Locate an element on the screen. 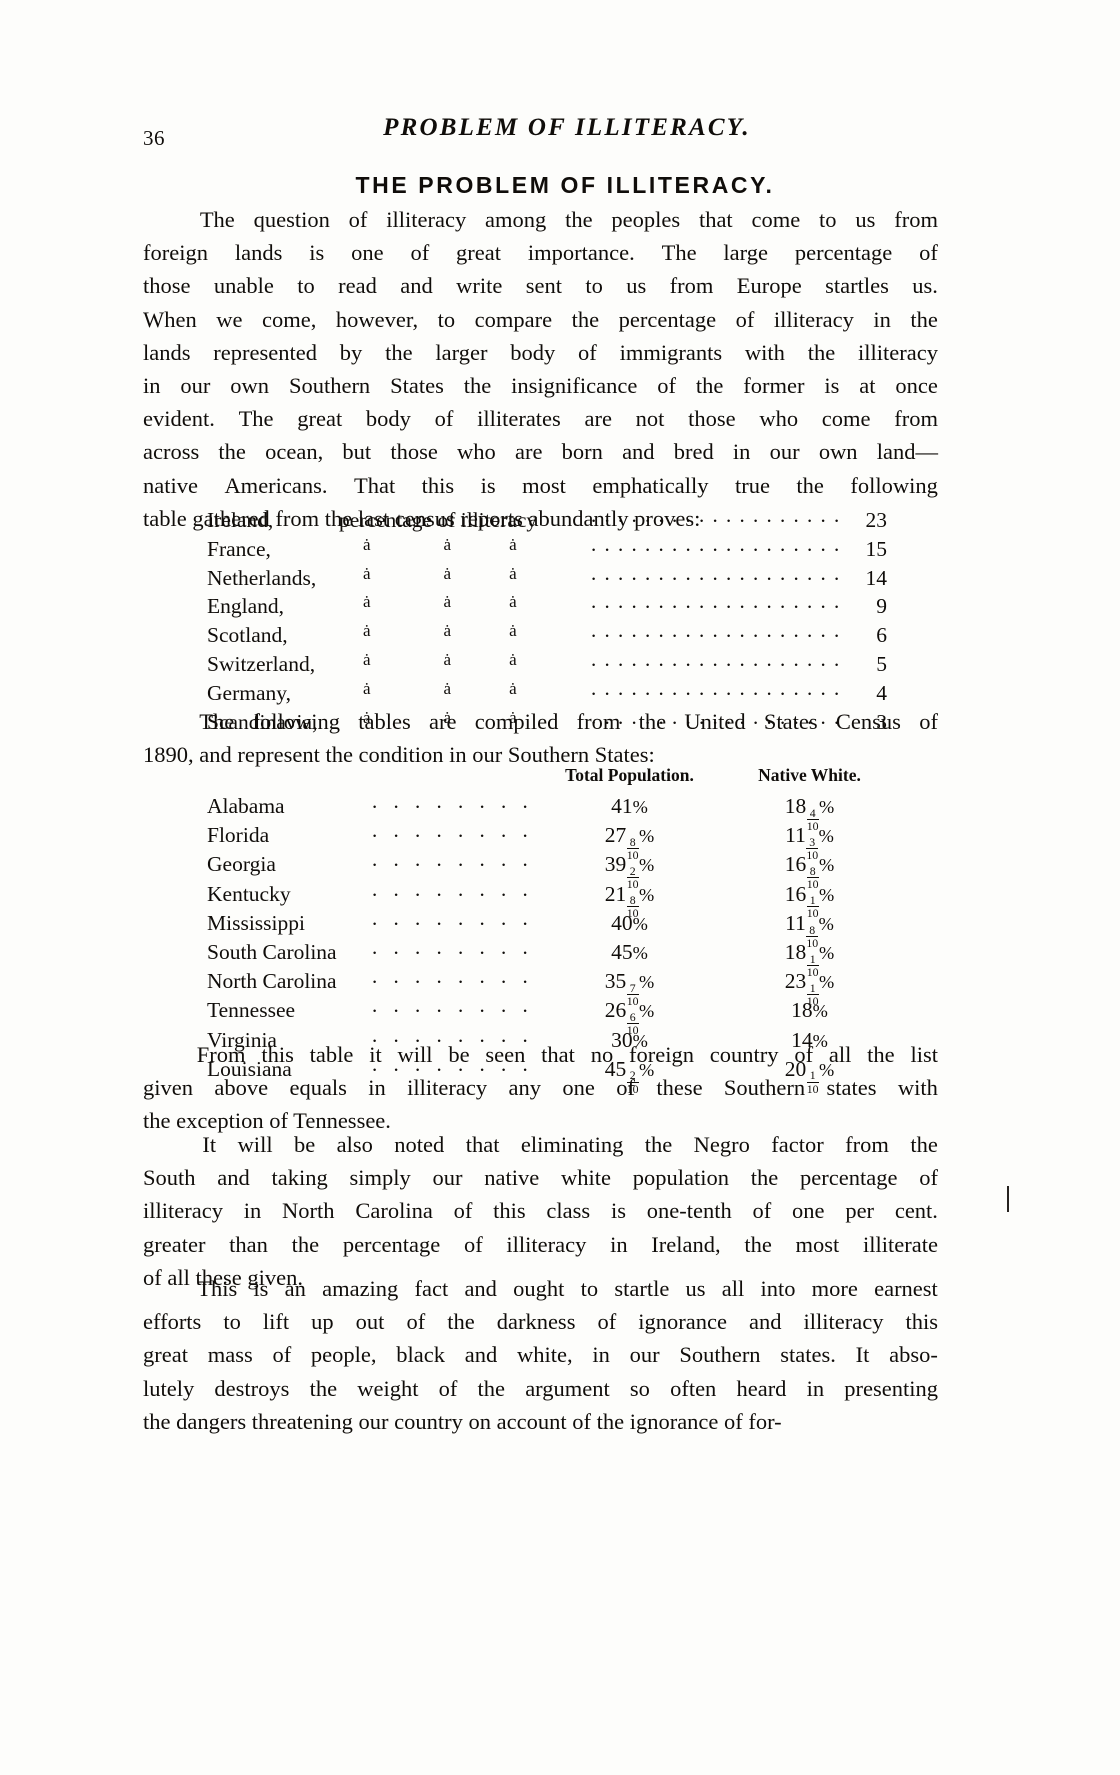 This screenshot has height=1775, width=1120. fraction-numerator: 2 is located at coordinates (632, 871).